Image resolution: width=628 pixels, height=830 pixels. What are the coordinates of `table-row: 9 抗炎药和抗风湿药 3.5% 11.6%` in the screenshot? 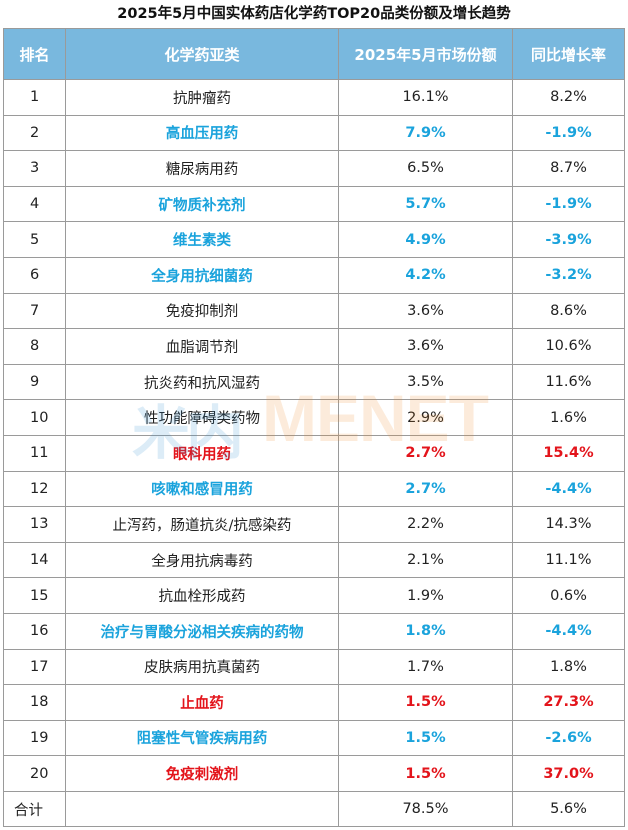 It's located at (314, 382).